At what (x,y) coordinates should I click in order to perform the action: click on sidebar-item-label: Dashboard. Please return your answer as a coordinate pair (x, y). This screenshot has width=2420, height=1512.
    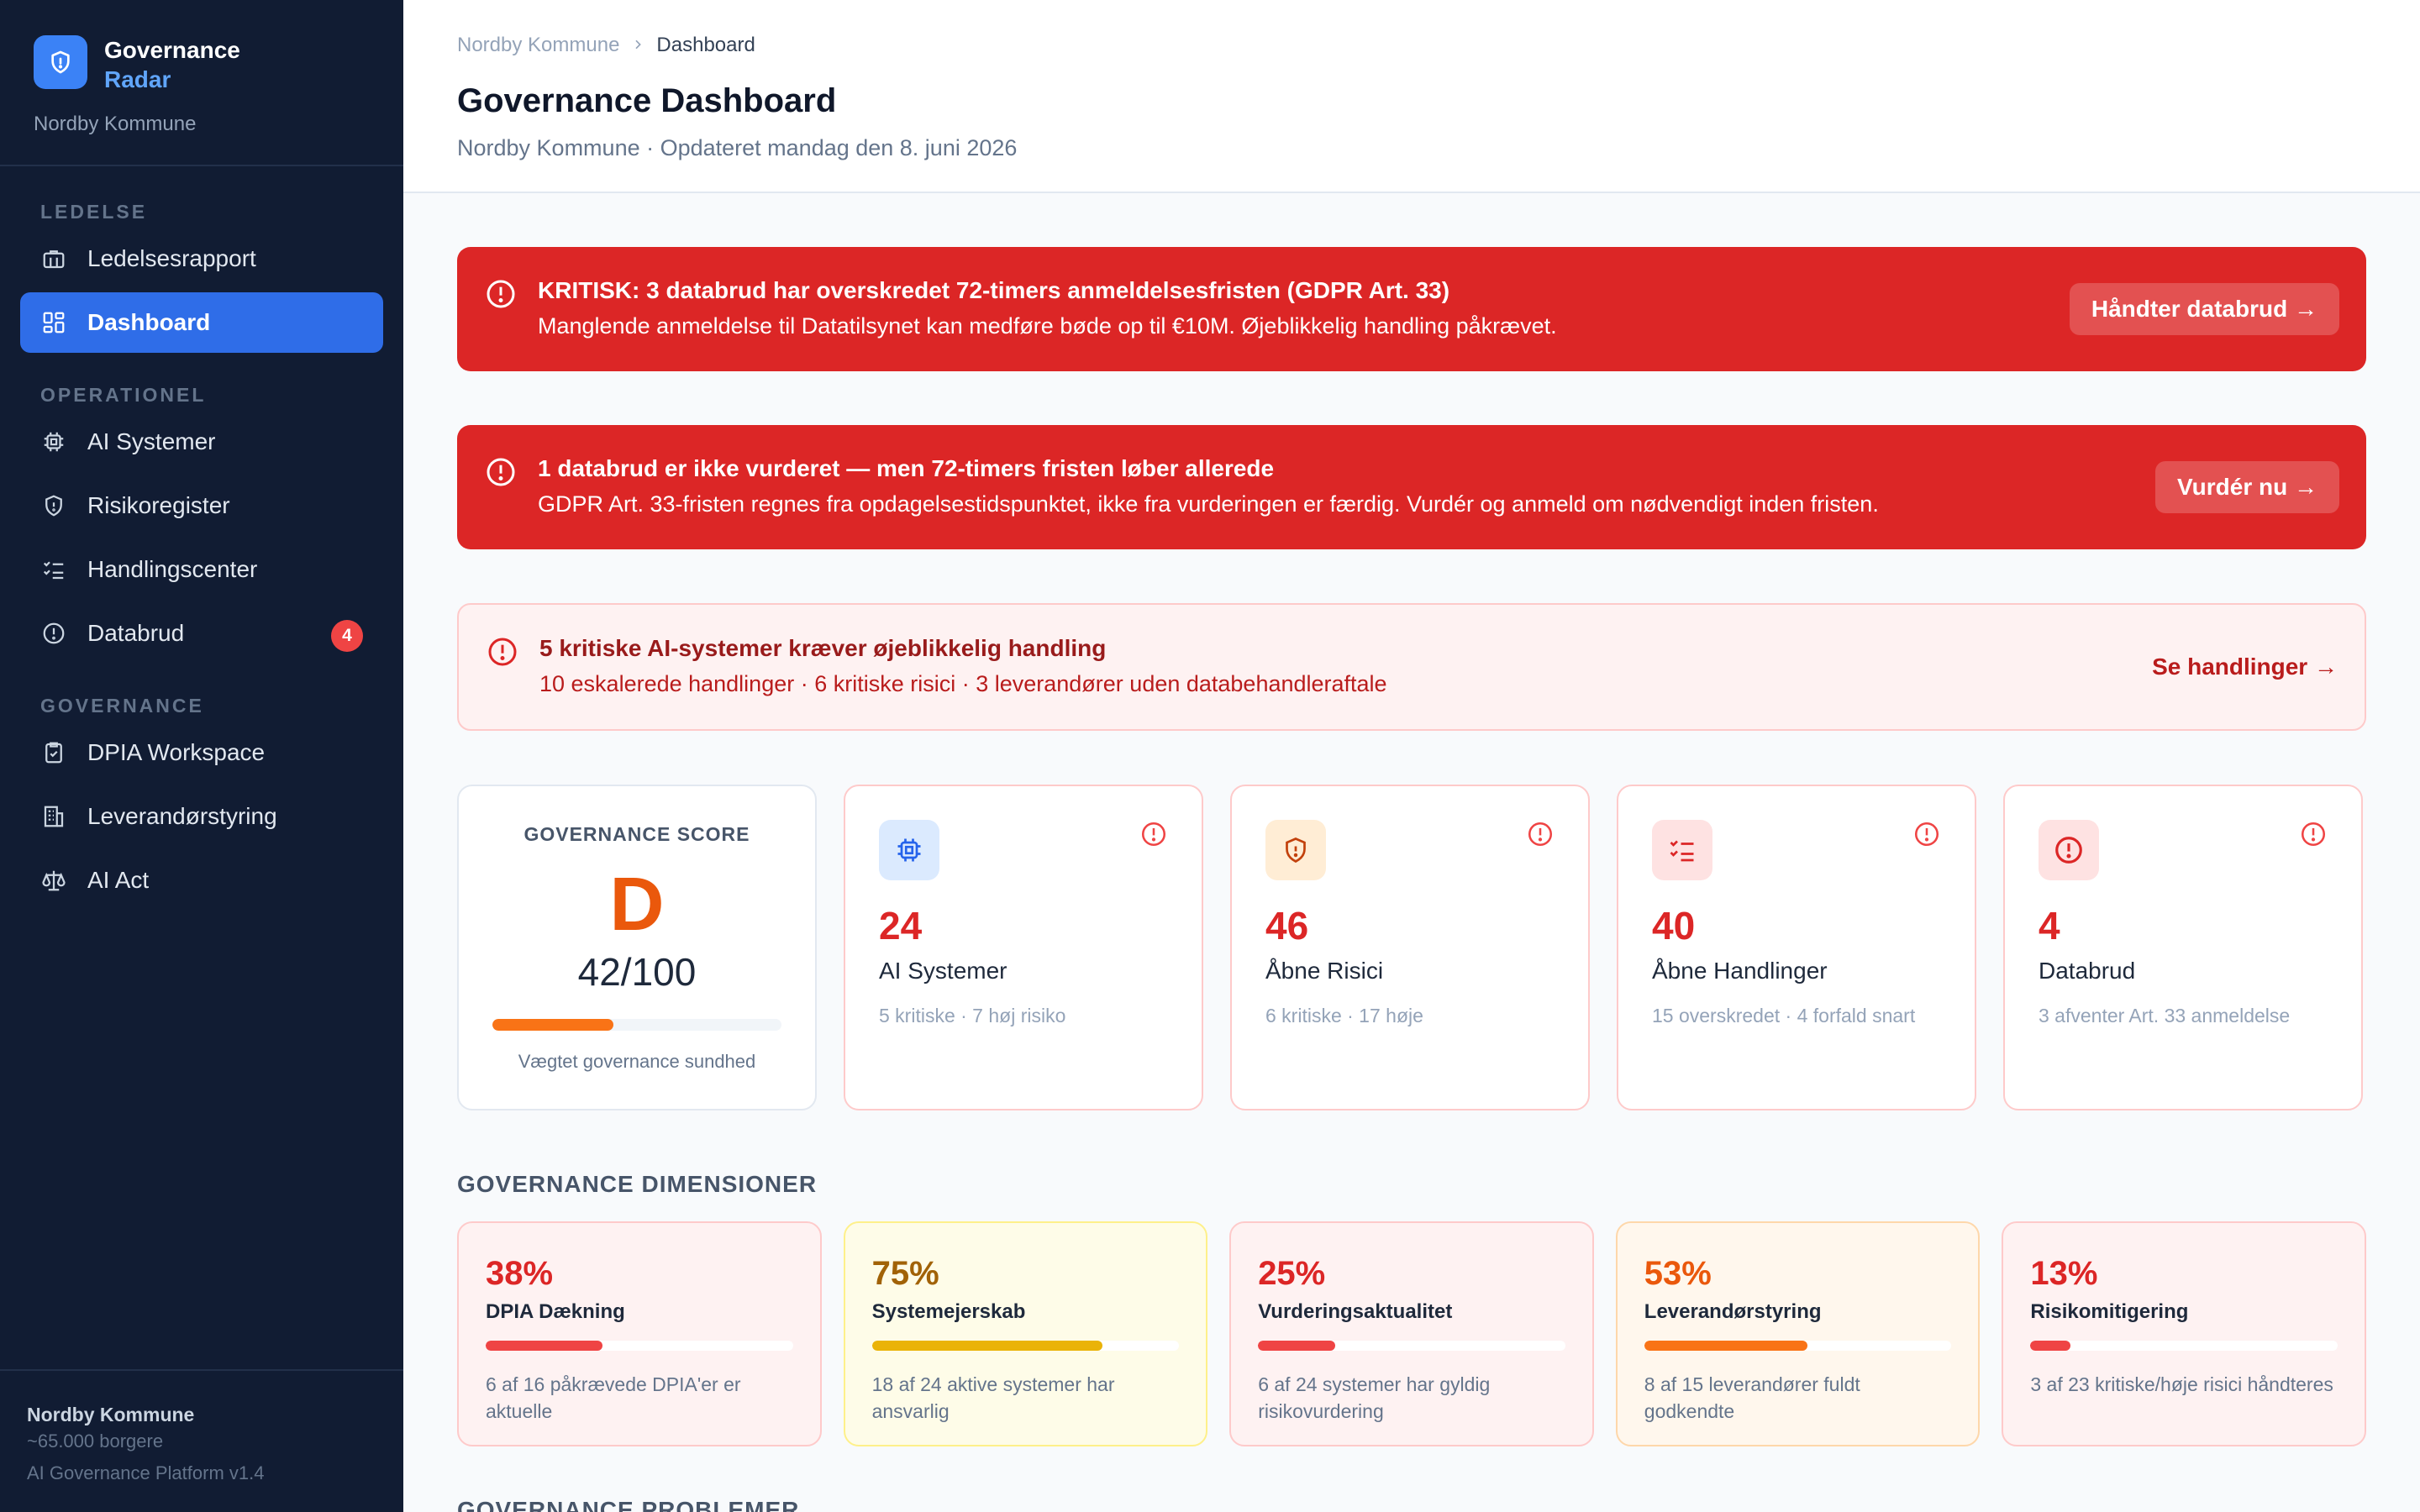
    Looking at the image, I should click on (149, 322).